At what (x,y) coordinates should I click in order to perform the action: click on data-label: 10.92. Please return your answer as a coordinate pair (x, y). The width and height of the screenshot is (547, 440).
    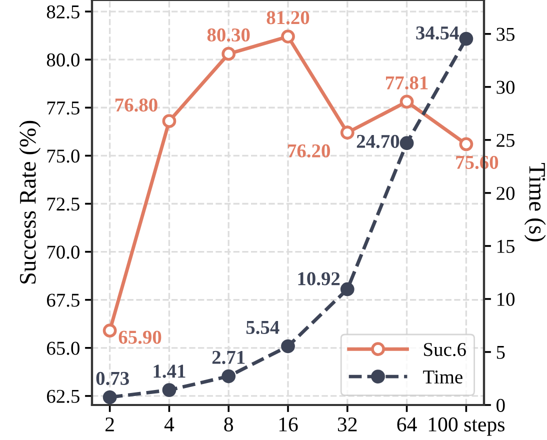
    Looking at the image, I should click on (319, 279).